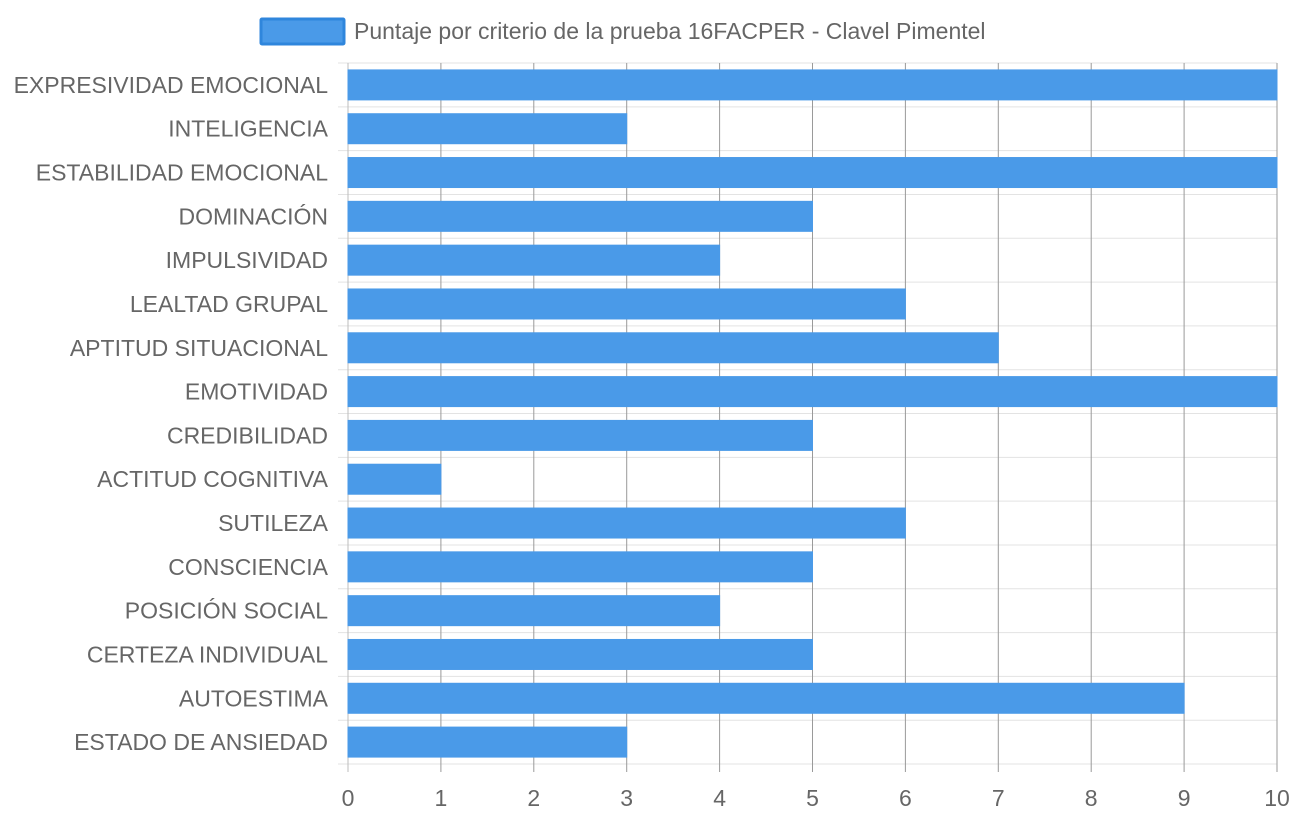 The width and height of the screenshot is (1296, 820). Describe the element at coordinates (229, 304) in the screenshot. I see `category-label: LEALTAD GRUPAL` at that location.